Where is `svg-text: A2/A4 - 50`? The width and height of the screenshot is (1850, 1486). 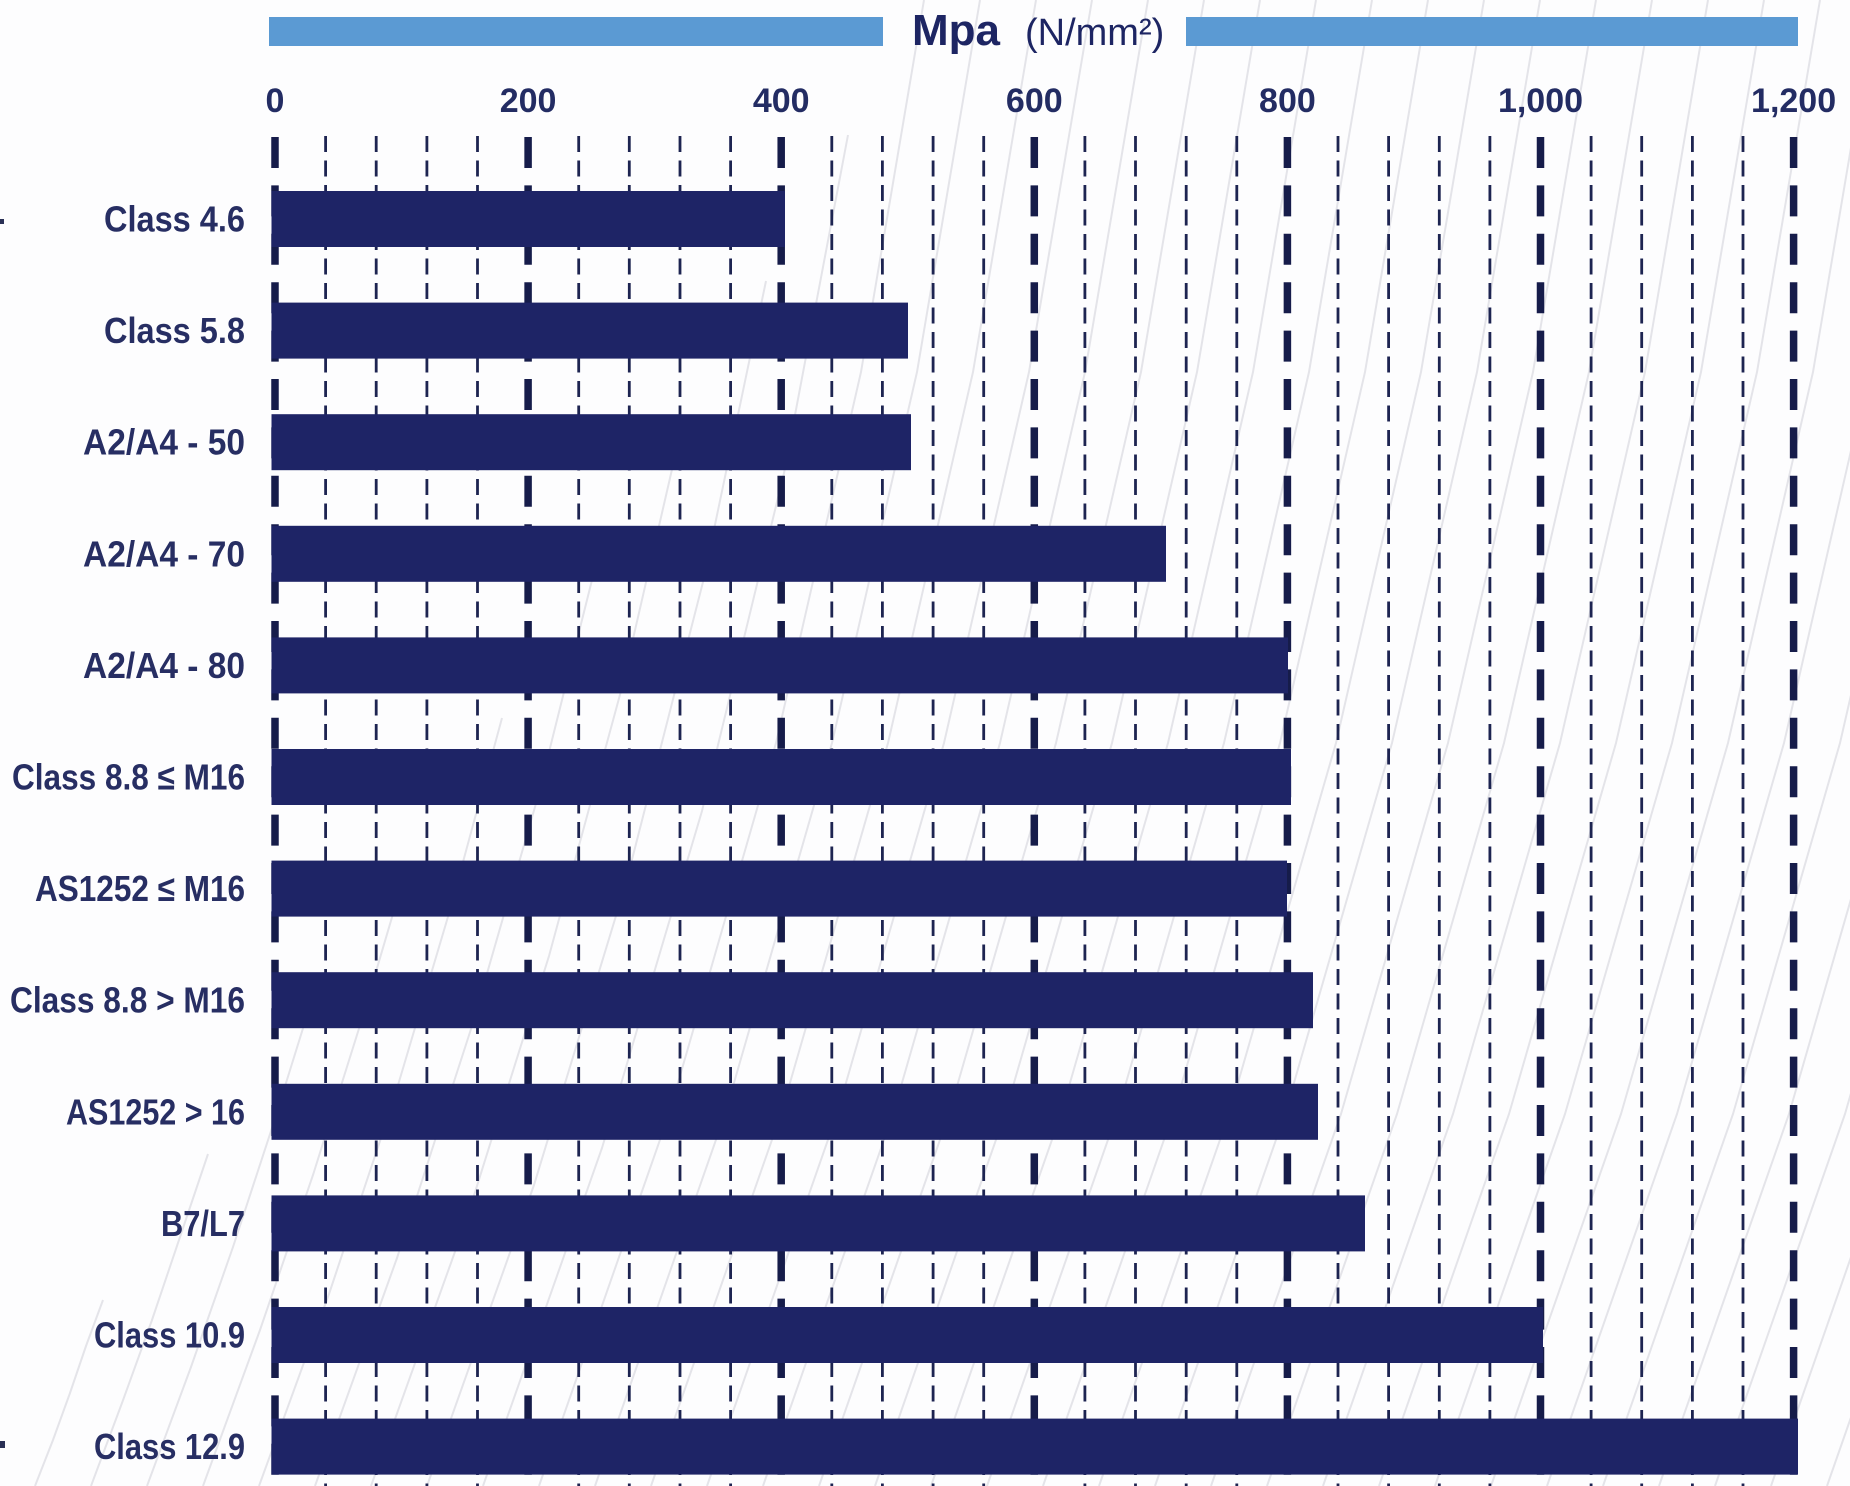
svg-text: A2/A4 - 50 is located at coordinates (164, 442).